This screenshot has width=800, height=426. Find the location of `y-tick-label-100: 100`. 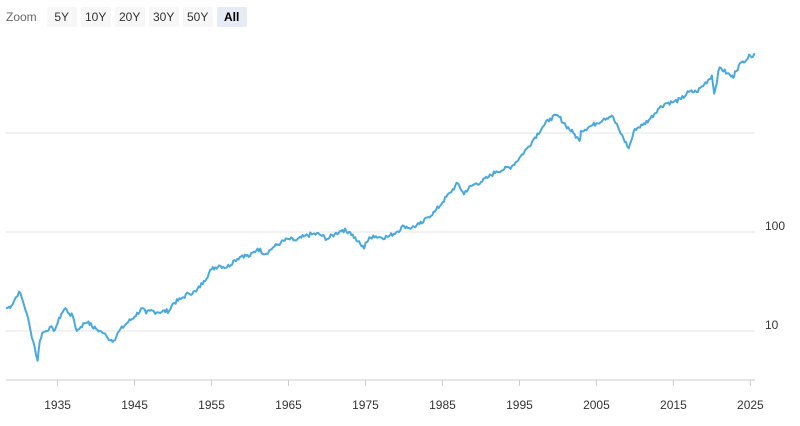

y-tick-label-100: 100 is located at coordinates (775, 226).